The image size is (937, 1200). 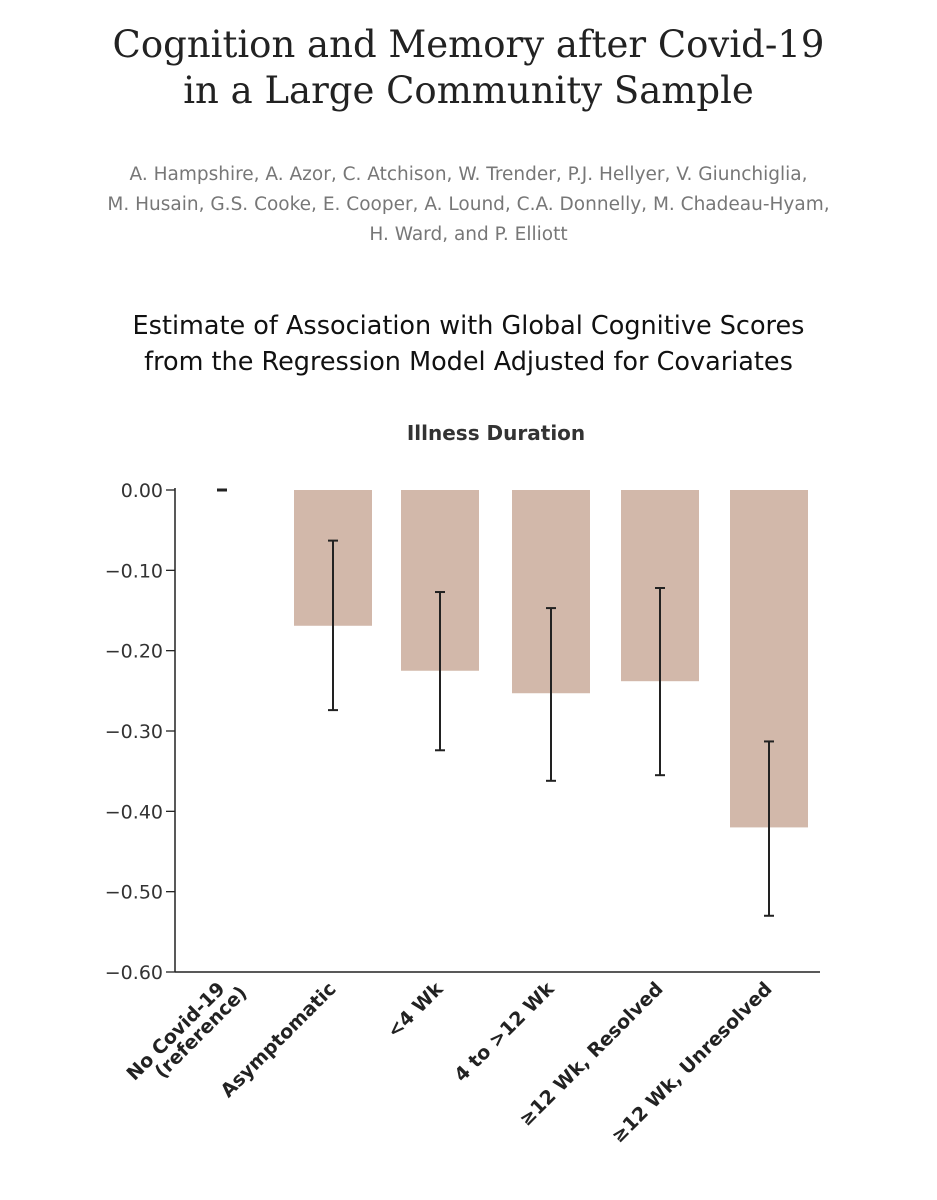 I want to click on y-tick-label: −0.20, so click(x=134, y=652).